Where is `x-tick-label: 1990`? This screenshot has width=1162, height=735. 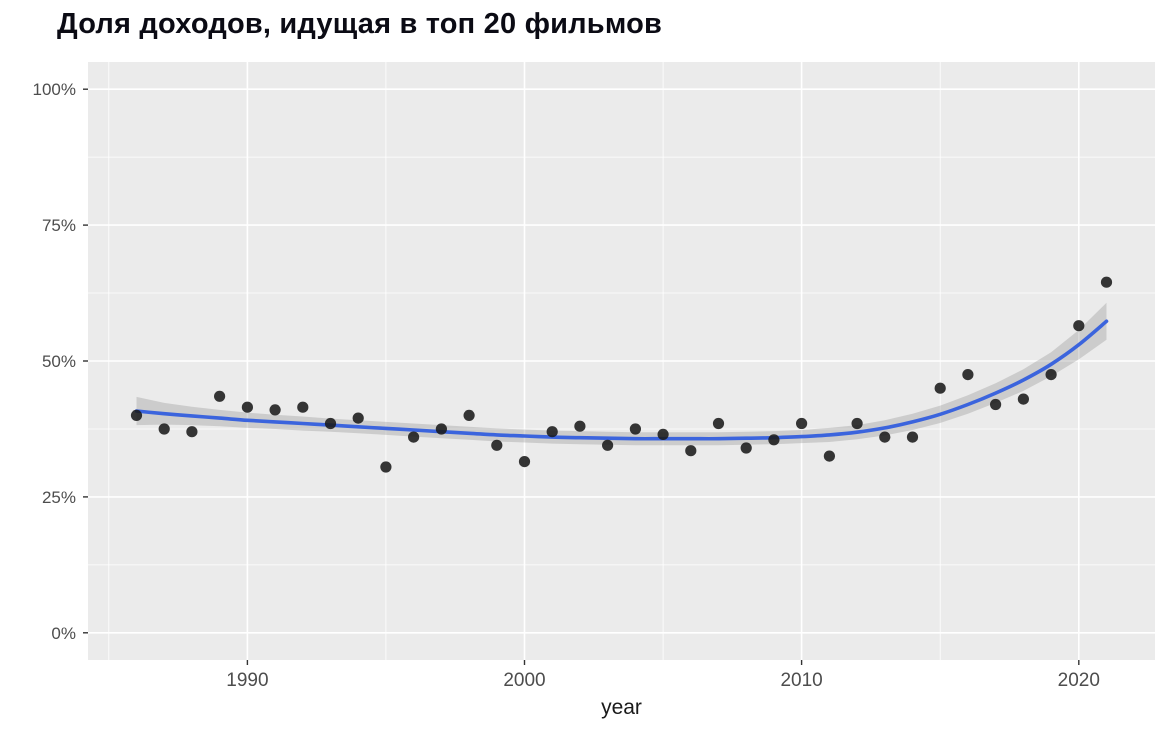 x-tick-label: 1990 is located at coordinates (247, 680).